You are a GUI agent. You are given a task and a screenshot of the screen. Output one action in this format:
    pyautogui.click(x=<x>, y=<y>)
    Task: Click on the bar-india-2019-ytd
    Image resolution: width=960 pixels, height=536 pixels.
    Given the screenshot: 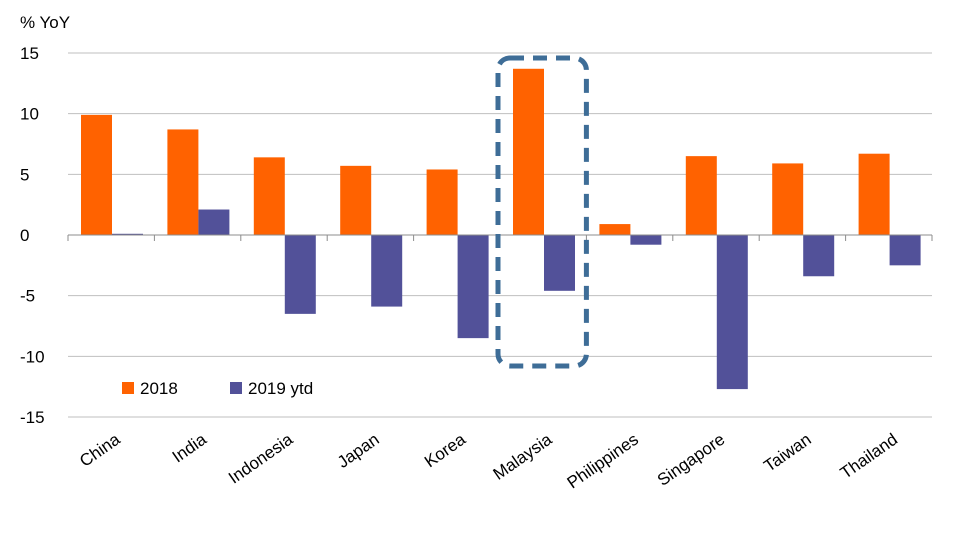 What is the action you would take?
    pyautogui.click(x=214, y=222)
    